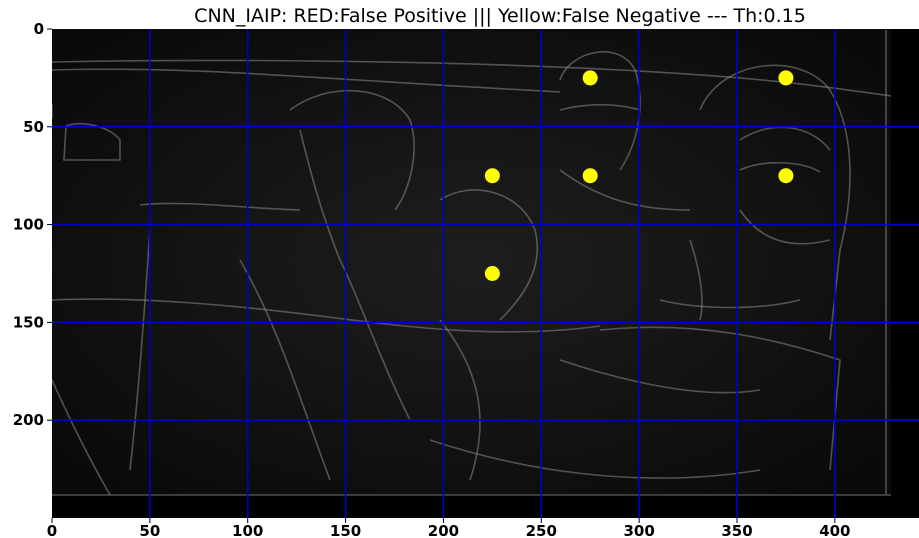  I want to click on x-tick-label: 100, so click(247, 530).